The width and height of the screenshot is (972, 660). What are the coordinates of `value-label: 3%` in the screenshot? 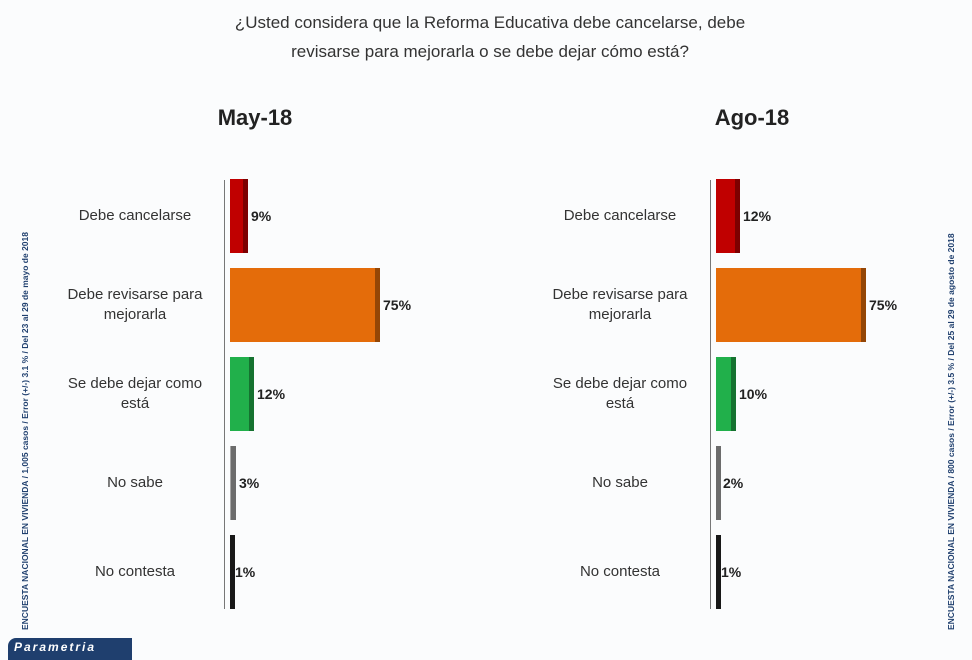 It's located at (249, 483).